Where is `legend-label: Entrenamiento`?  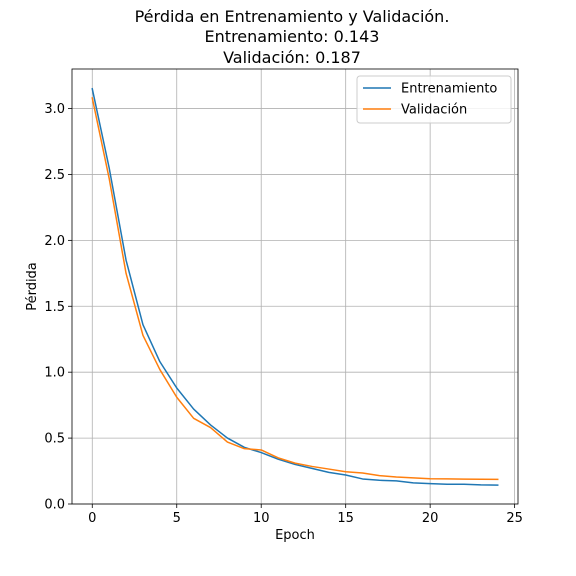
legend-label: Entrenamiento is located at coordinates (449, 89).